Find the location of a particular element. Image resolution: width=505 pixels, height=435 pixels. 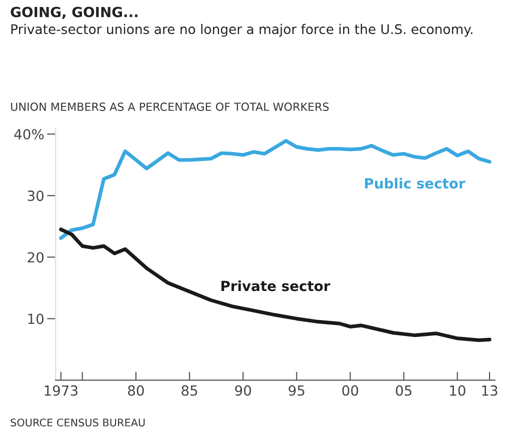

source-note: SOURCE CENSUS BUREAU is located at coordinates (77, 422).